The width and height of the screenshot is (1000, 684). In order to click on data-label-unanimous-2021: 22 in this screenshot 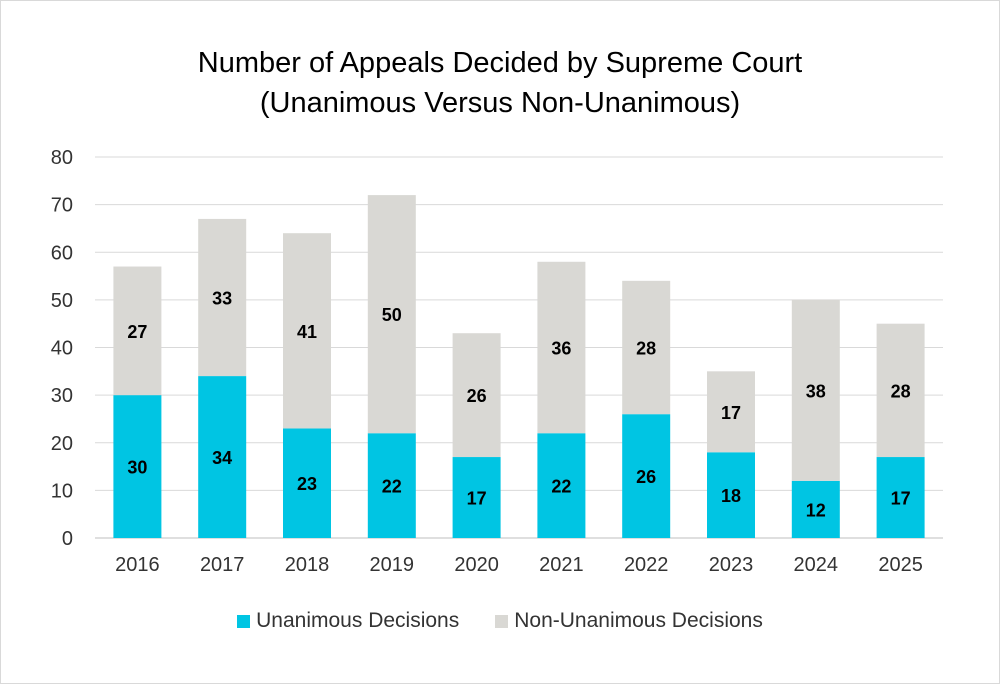, I will do `click(561, 487)`.